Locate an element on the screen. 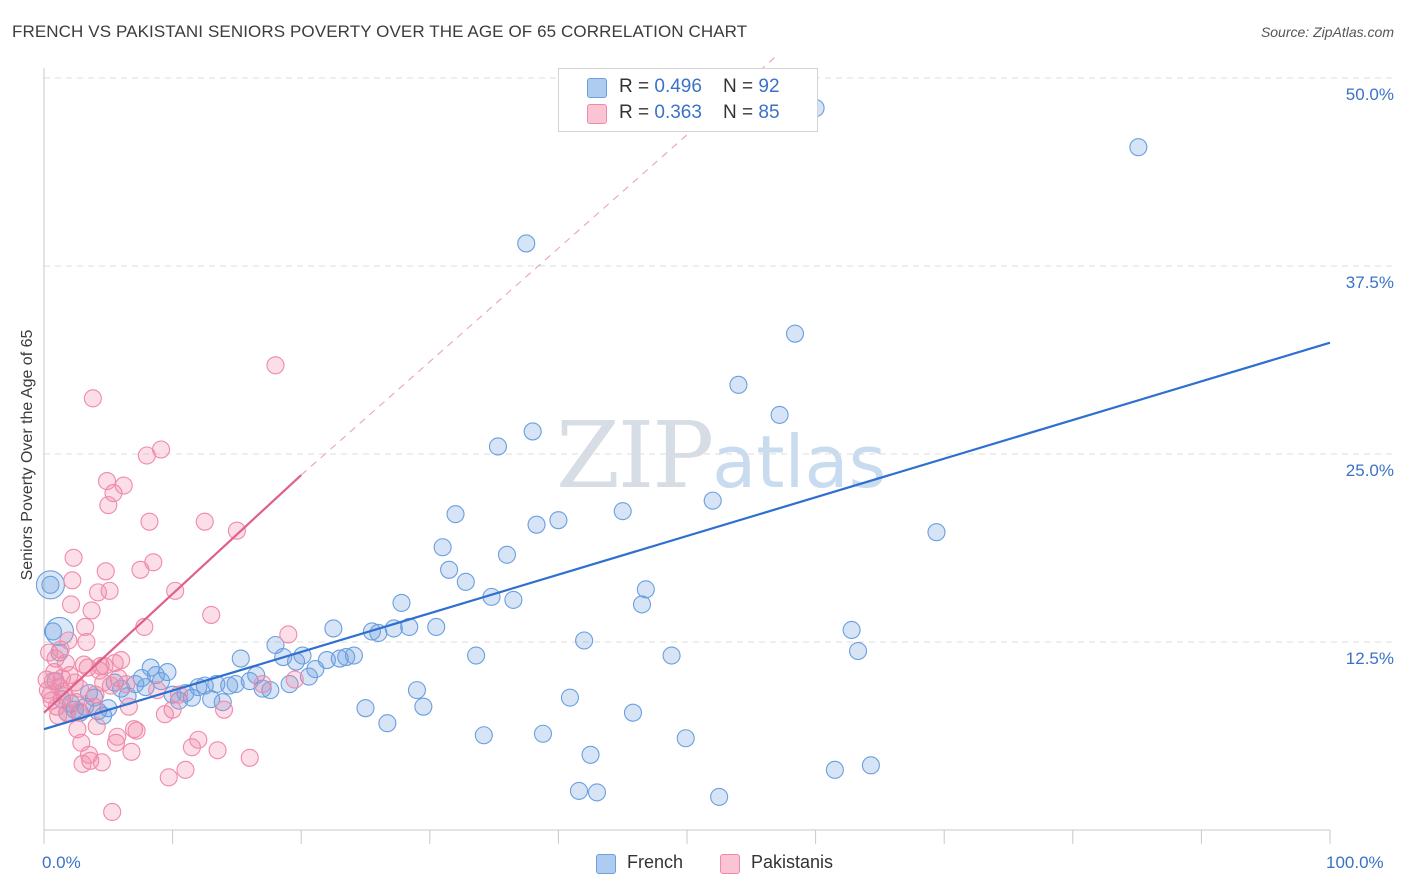 The image size is (1406, 892). legend-pakistani-r-label: R = is located at coordinates (637, 112).